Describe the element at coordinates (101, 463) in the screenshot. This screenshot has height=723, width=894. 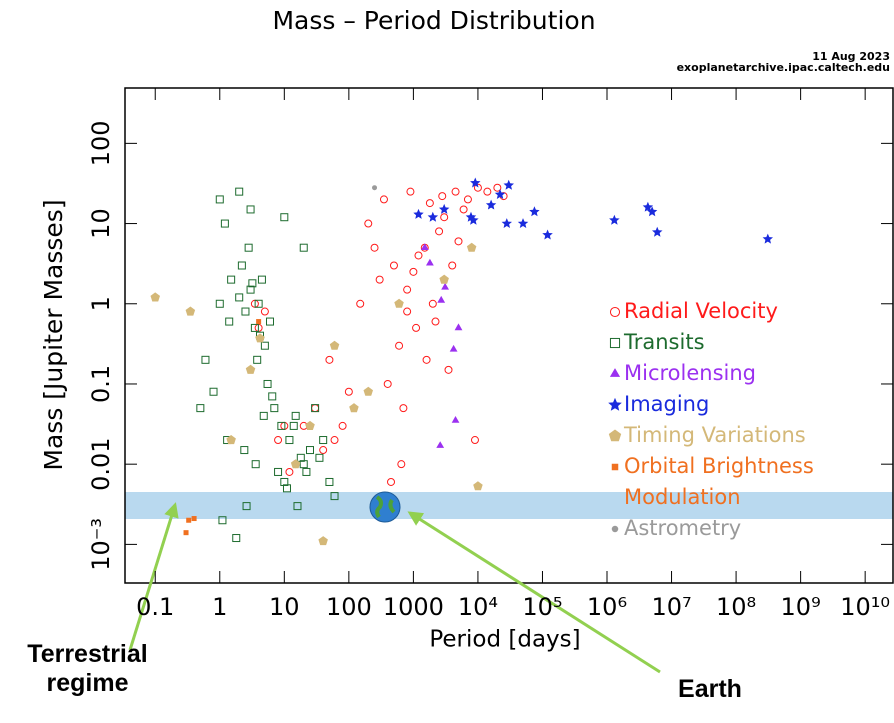
I see `y-tick-label: 0.01` at that location.